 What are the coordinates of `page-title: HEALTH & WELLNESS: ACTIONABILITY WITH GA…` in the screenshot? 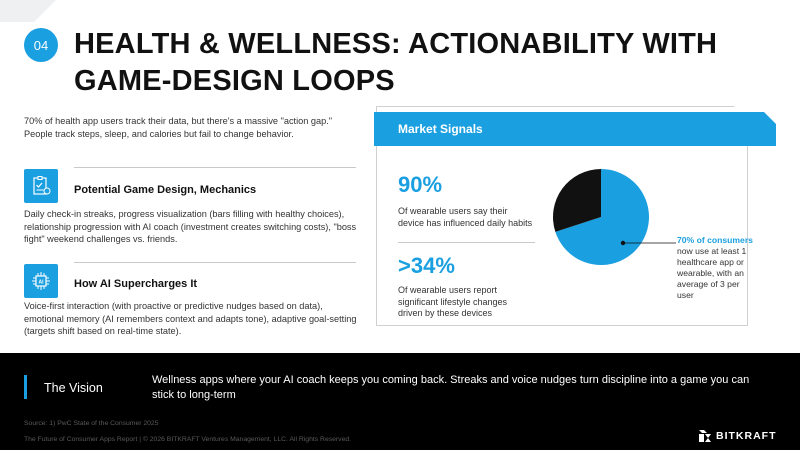 It's located at (419, 63).